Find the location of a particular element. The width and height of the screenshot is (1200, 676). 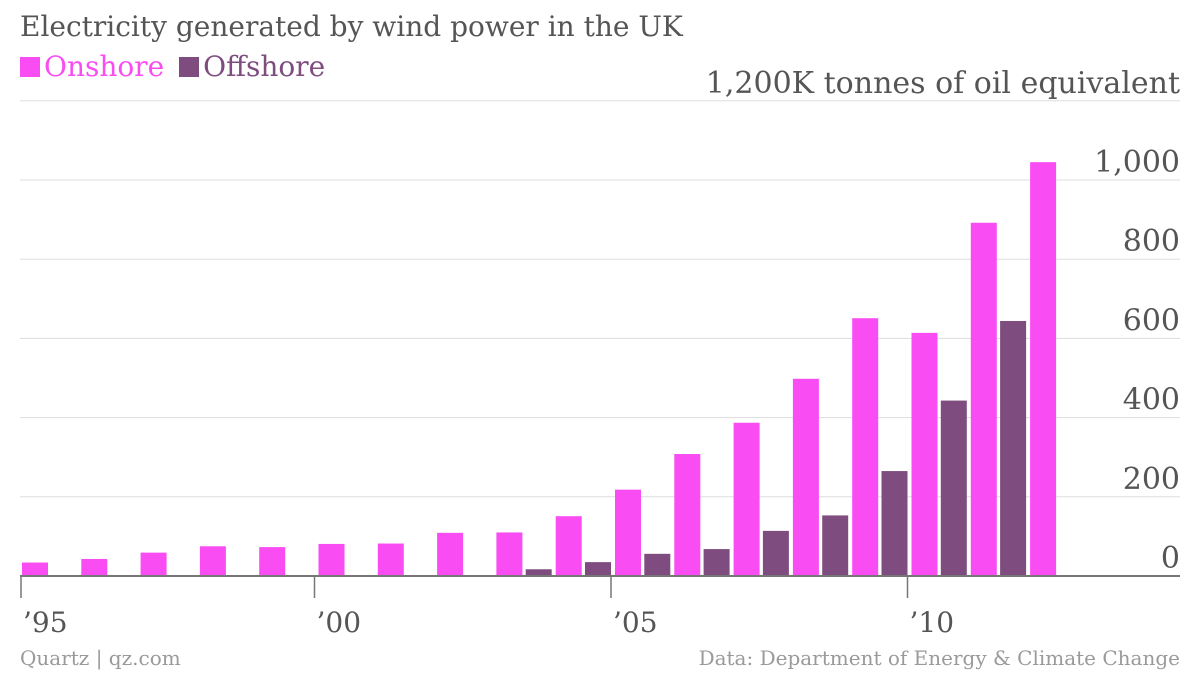

y-axis-title: 1,200K tonnes of oil equivalent is located at coordinates (943, 83).